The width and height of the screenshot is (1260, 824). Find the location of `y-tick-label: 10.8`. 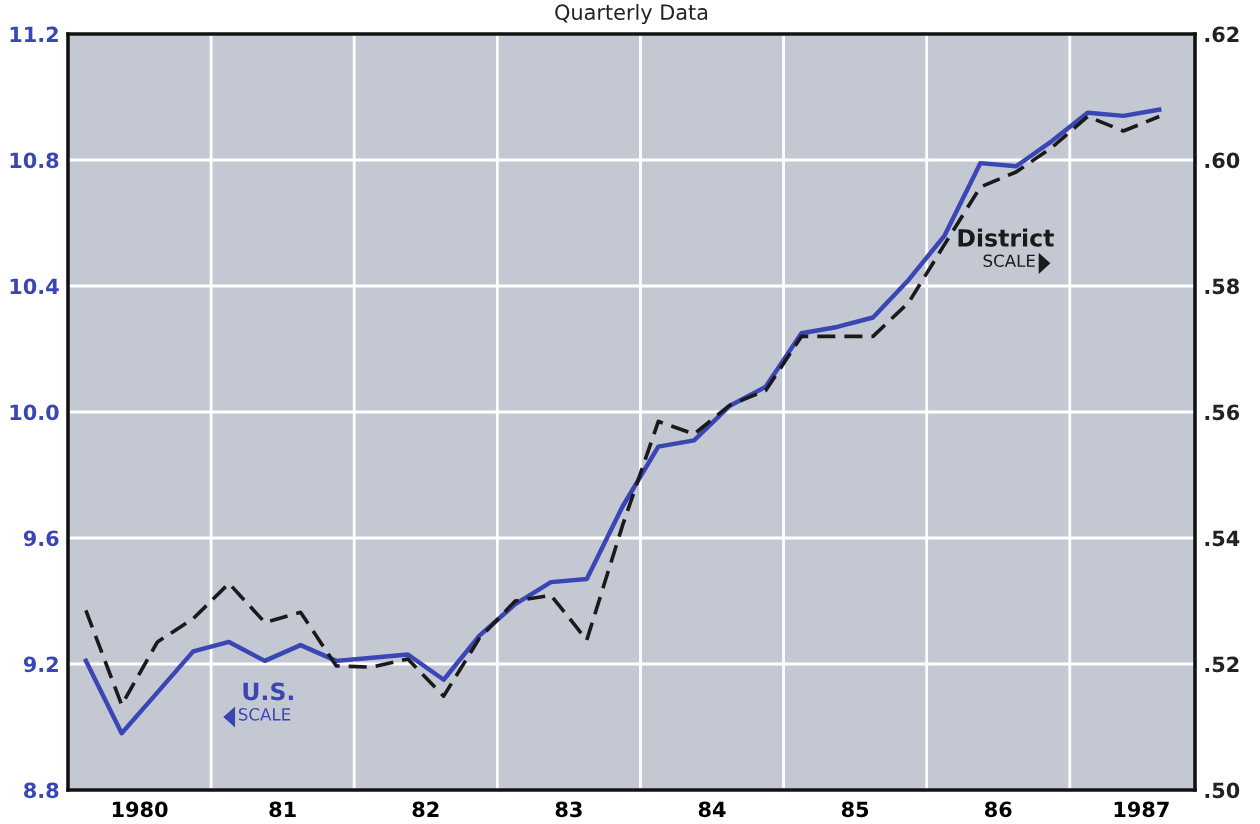

y-tick-label: 10.8 is located at coordinates (34, 160).